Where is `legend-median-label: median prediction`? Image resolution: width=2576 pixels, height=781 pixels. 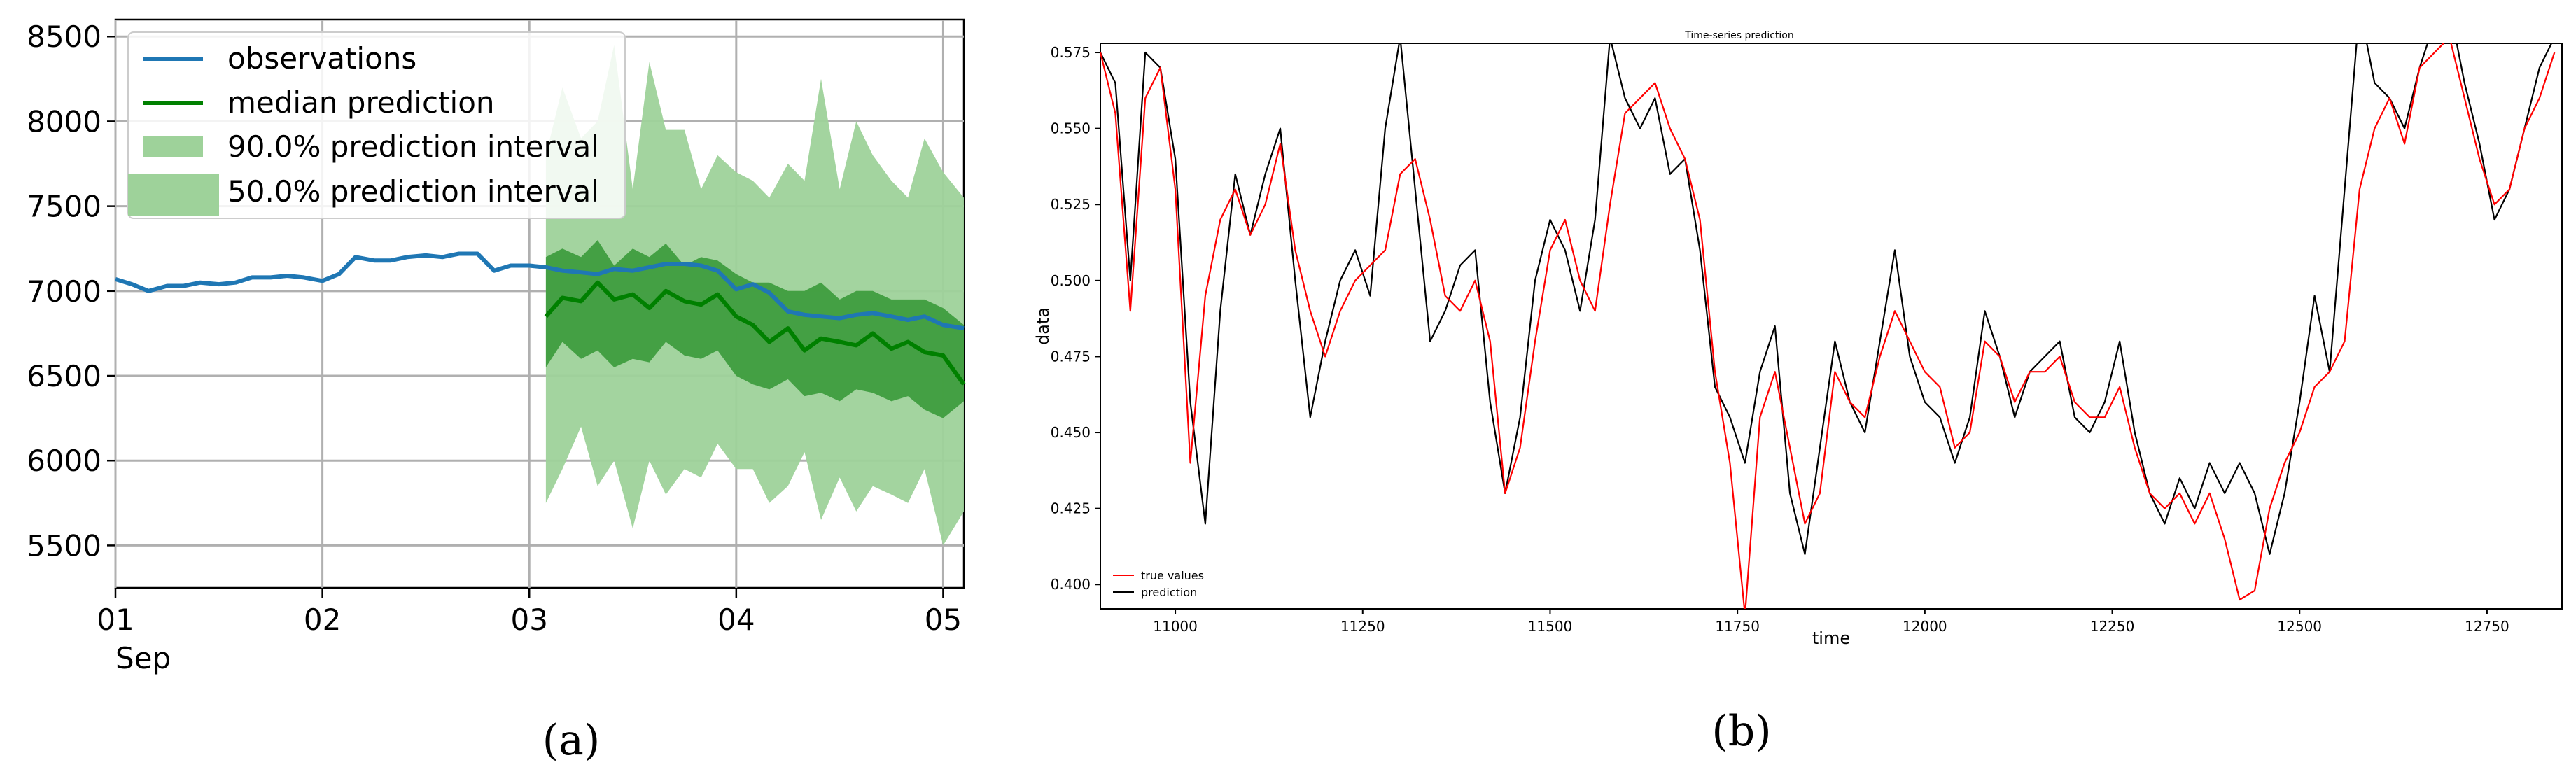
legend-median-label: median prediction is located at coordinates (361, 102).